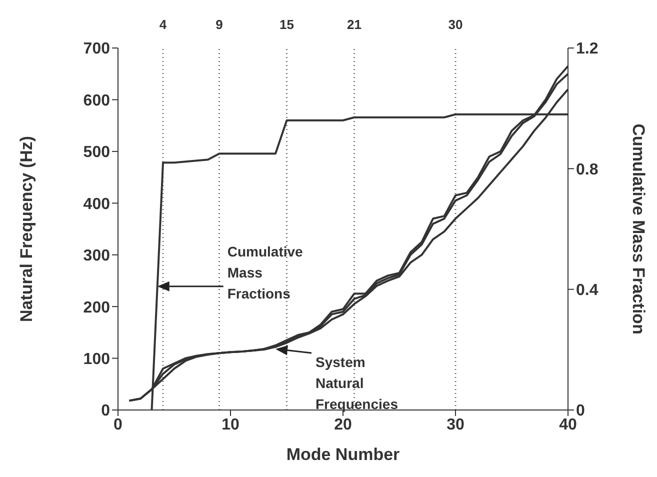 The image size is (657, 477). What do you see at coordinates (96, 49) in the screenshot?
I see `y-tick-label: 700` at bounding box center [96, 49].